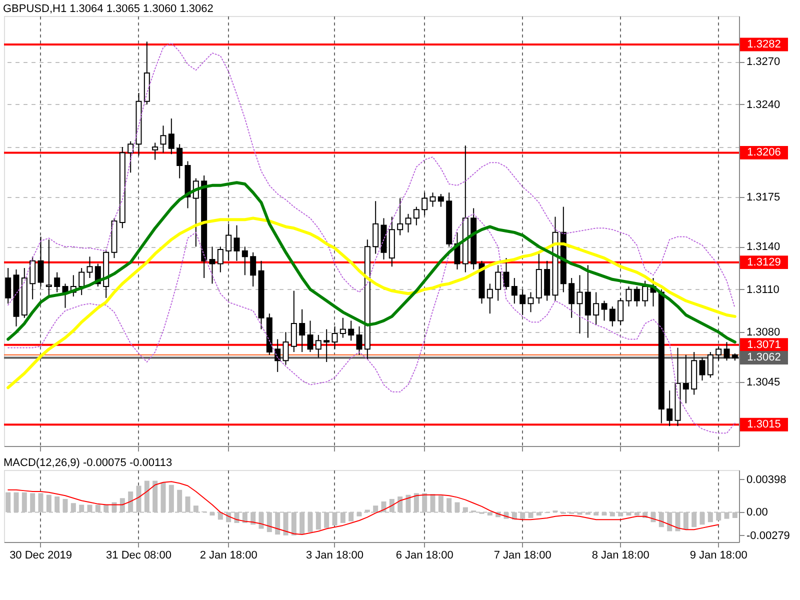  Describe the element at coordinates (763, 247) in the screenshot. I see `y-tick-label: 1.3140` at that location.